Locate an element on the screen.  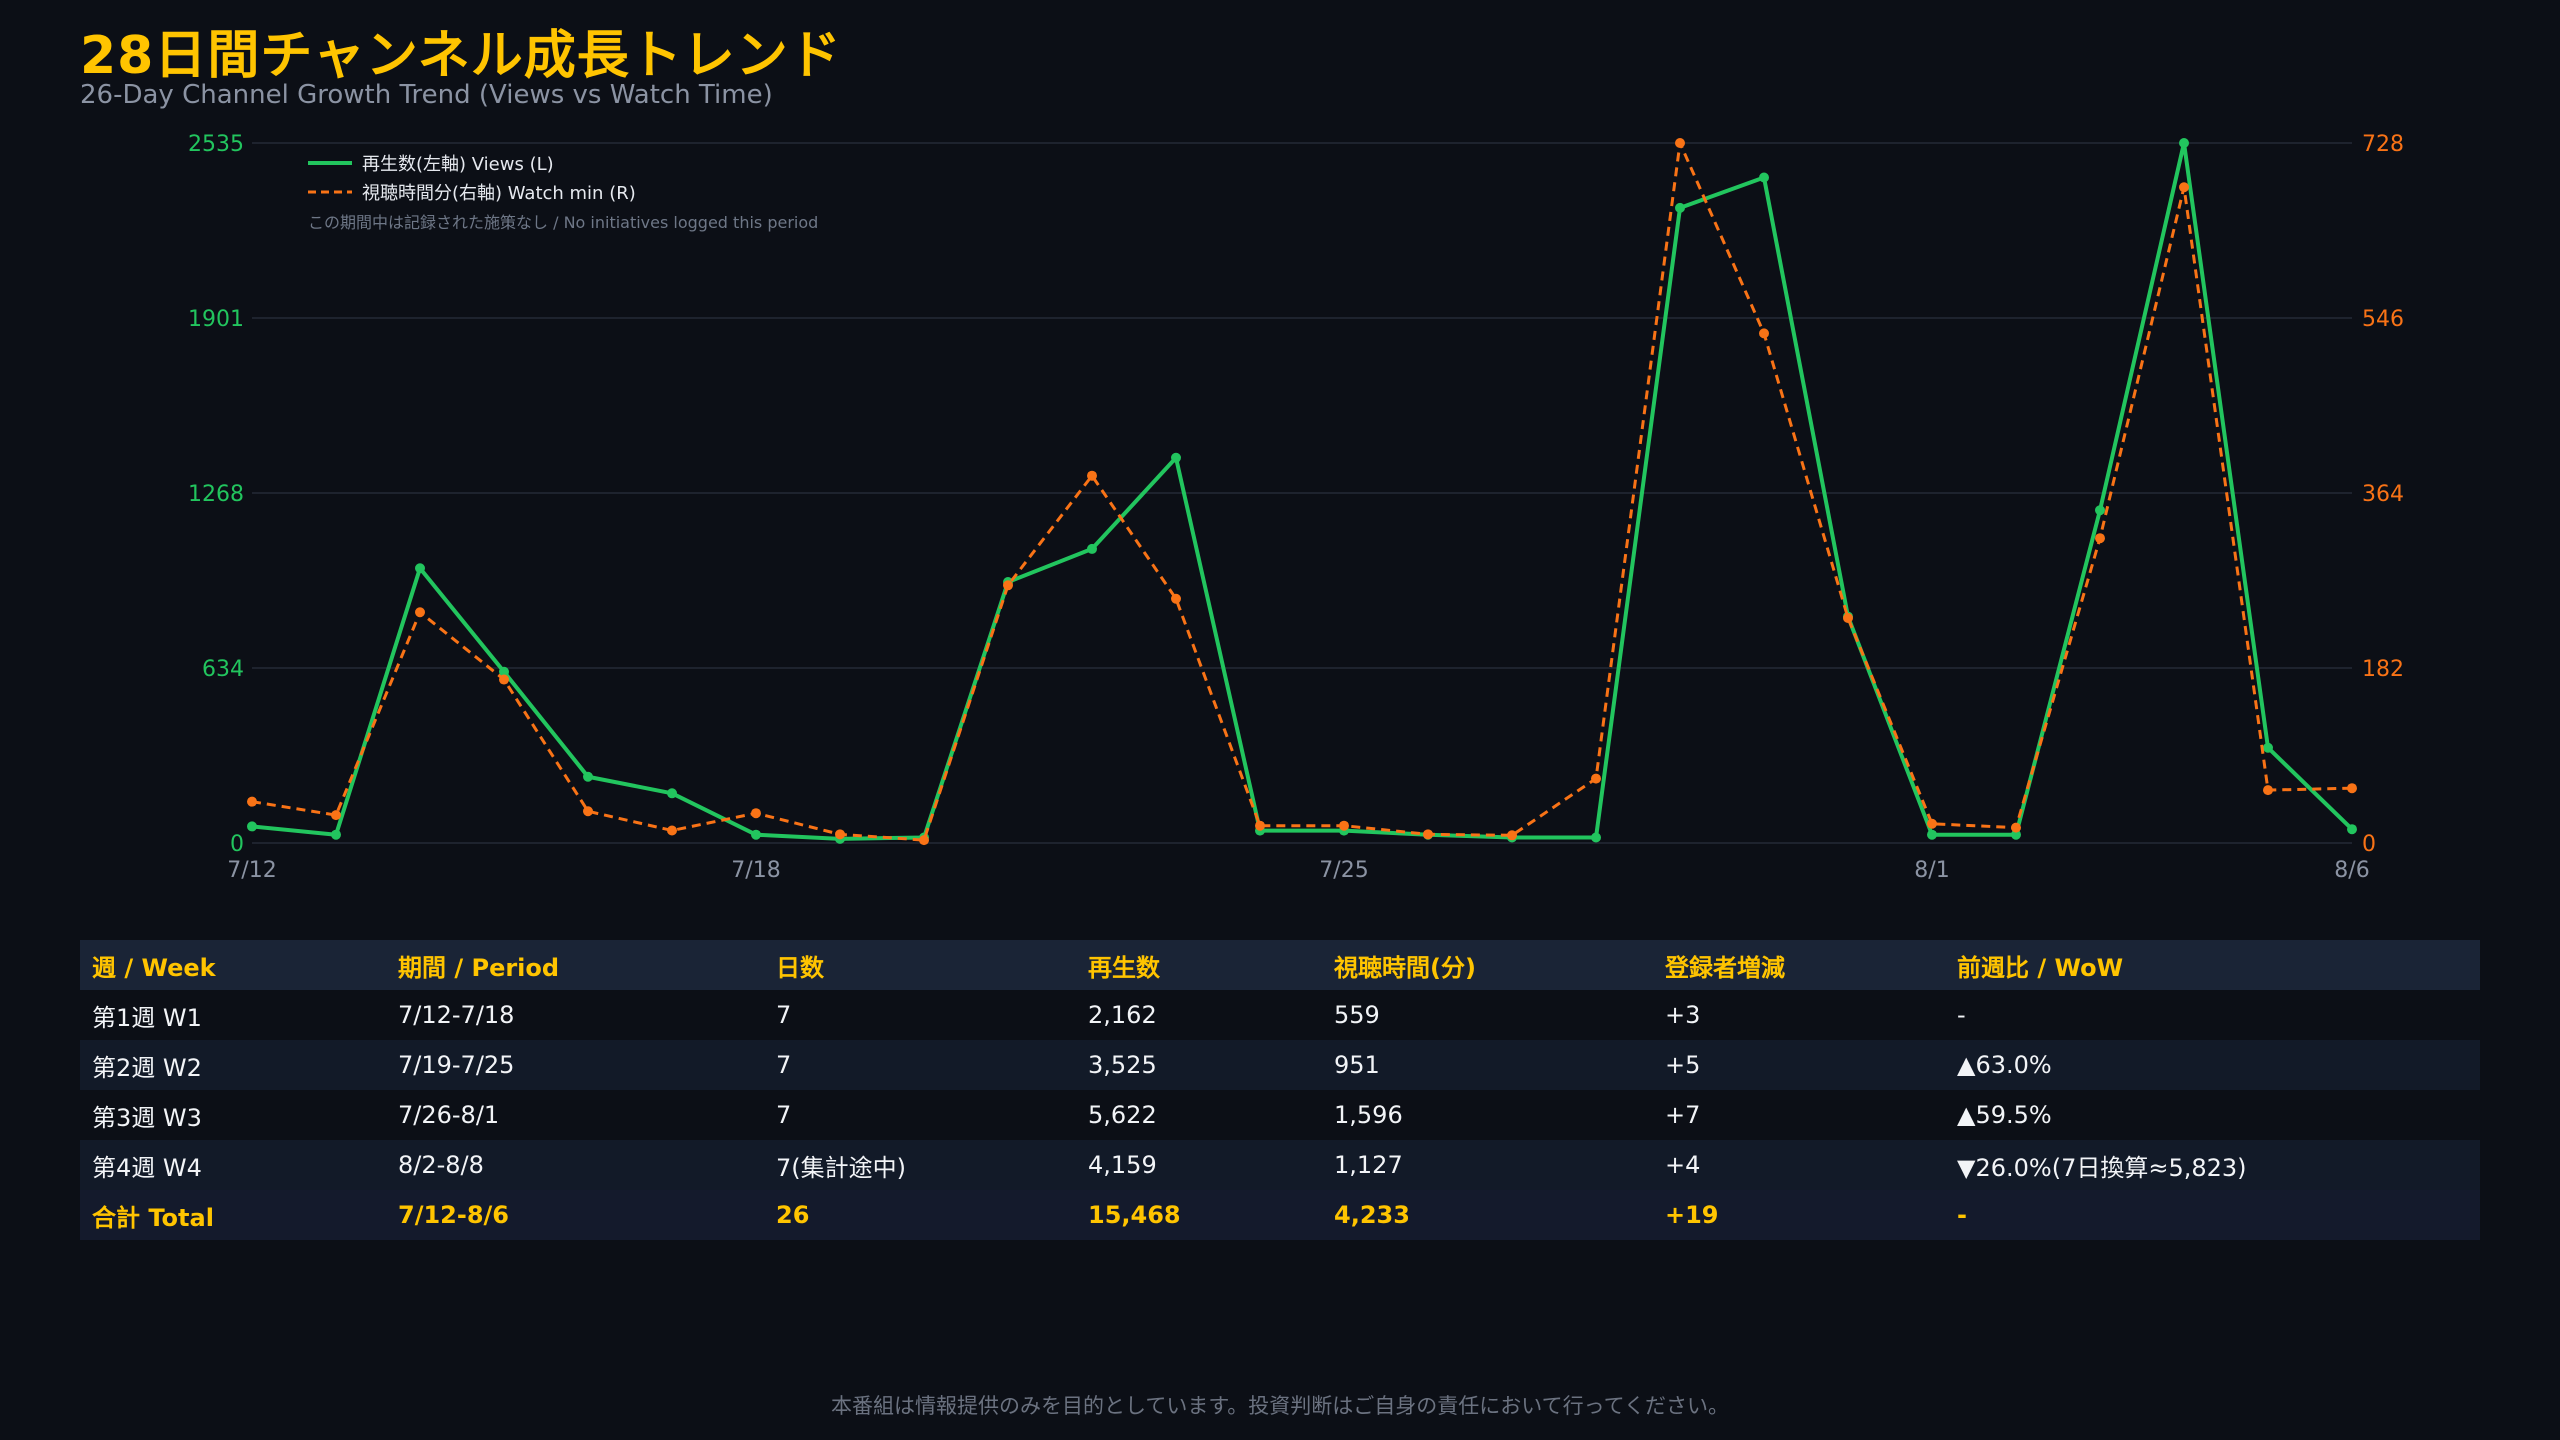
cell-wow: ▼26.0%(7日換算≈5,823) is located at coordinates (2212, 1165).